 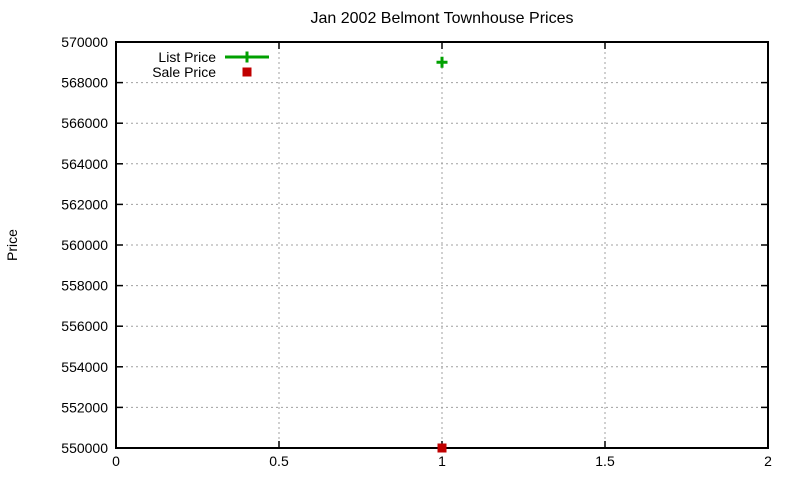 What do you see at coordinates (279, 461) in the screenshot?
I see `x-tick-label: 0.5` at bounding box center [279, 461].